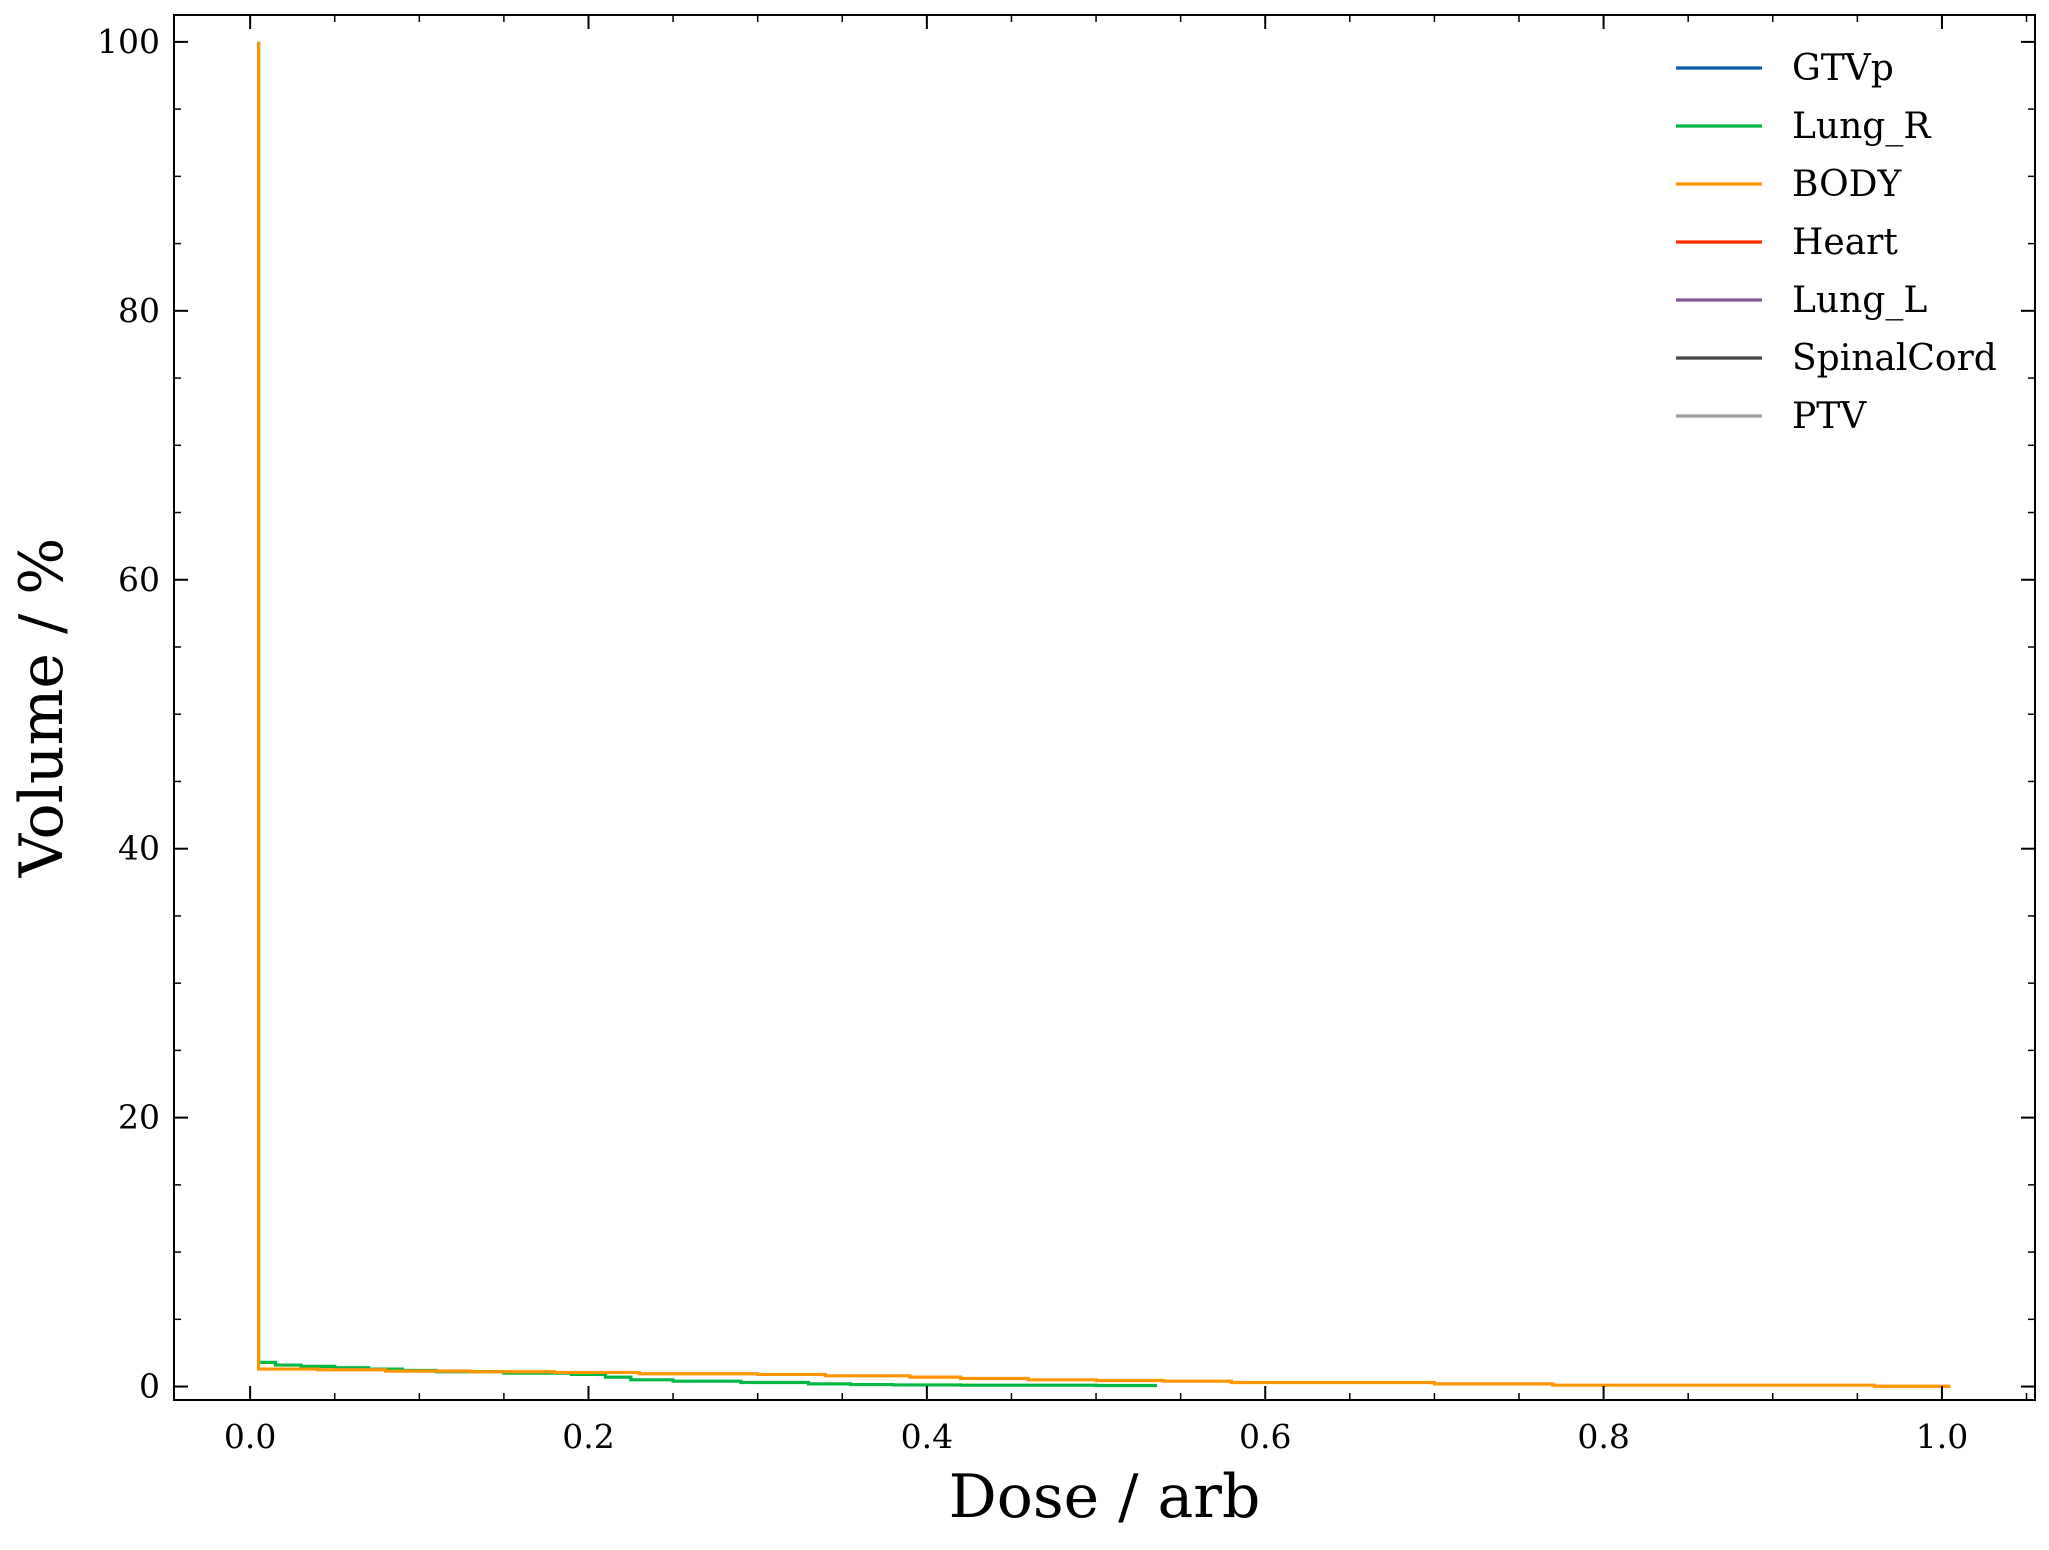 This screenshot has height=1550, width=2049. What do you see at coordinates (927, 1436) in the screenshot?
I see `x-tick-label: 0.4` at bounding box center [927, 1436].